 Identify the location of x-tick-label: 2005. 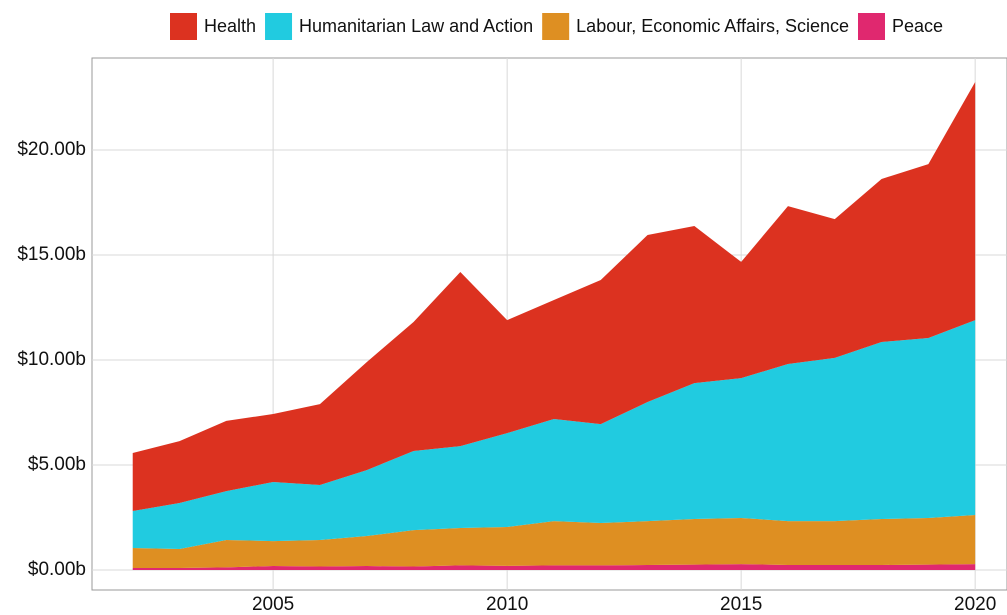
(273, 604).